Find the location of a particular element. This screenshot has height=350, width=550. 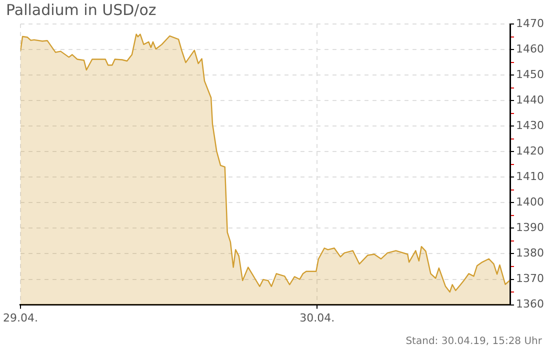

y-tick-label: 1400 is located at coordinates (530, 202).